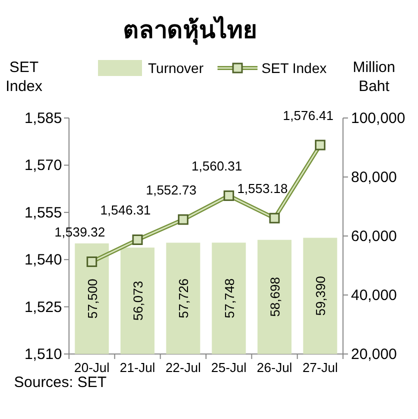  I want to click on x-tick-label: 26-Jul, so click(274, 367).